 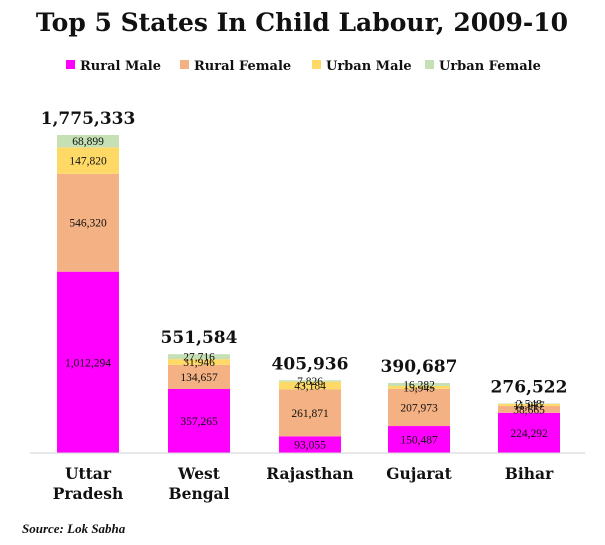 I want to click on total-value-label: 405,936, so click(x=310, y=364).